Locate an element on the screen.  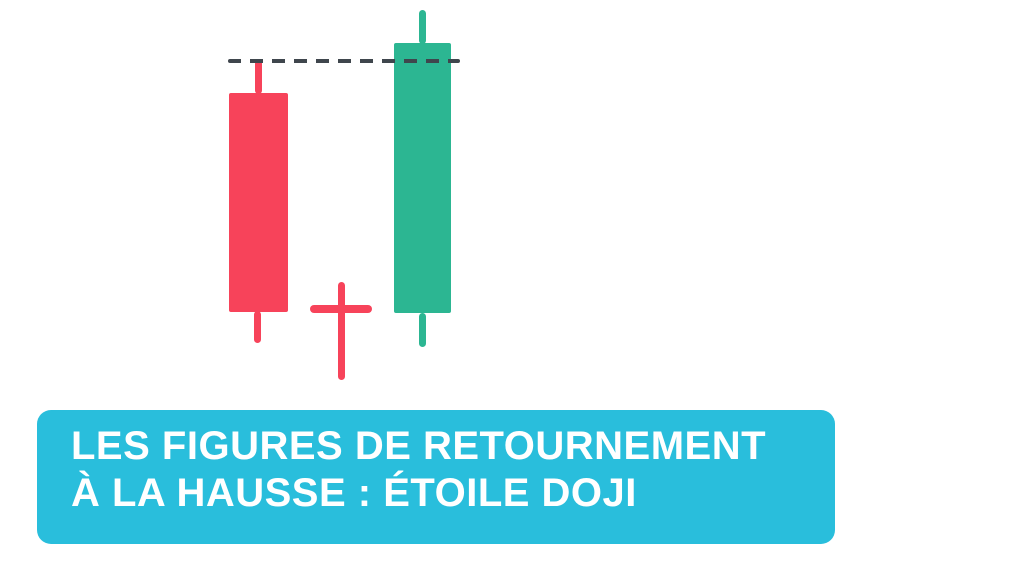
bullish-candle-body is located at coordinates (422, 178).